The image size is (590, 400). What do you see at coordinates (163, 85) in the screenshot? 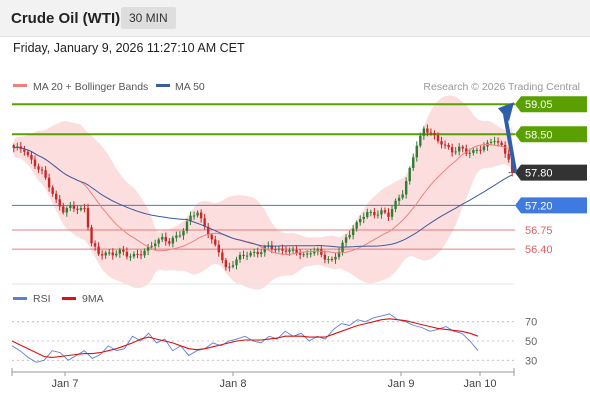
I see `legend-ma50-swatch` at bounding box center [163, 85].